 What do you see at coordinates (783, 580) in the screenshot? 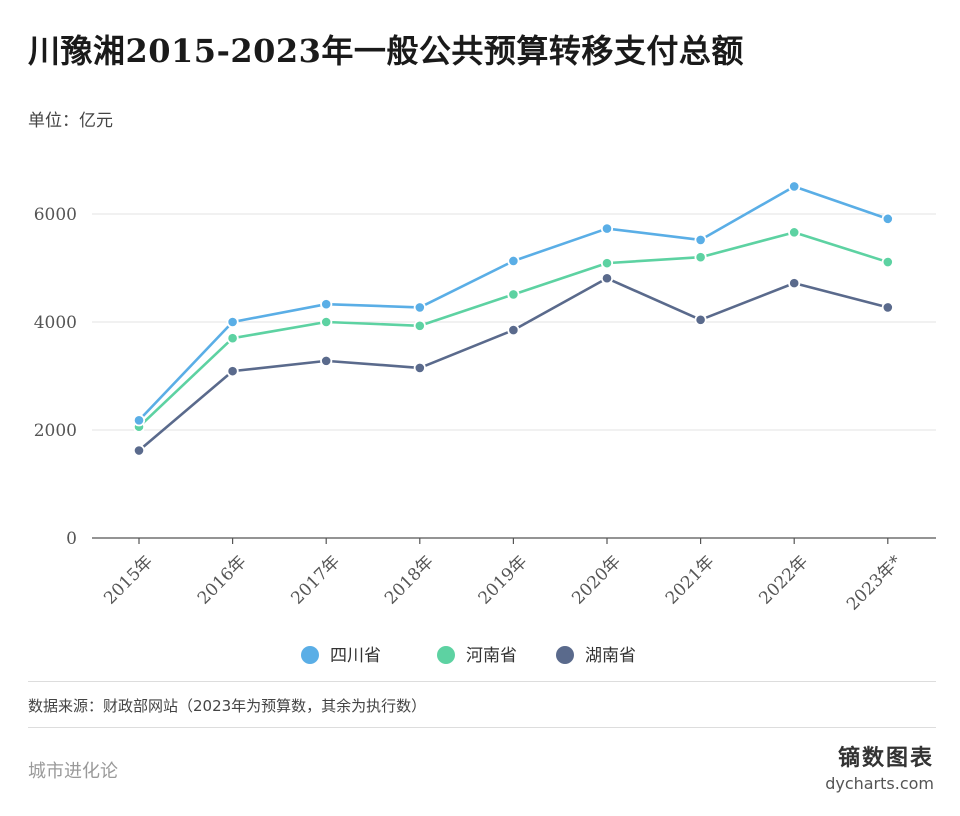
I see `x-tick-label: 2022年` at bounding box center [783, 580].